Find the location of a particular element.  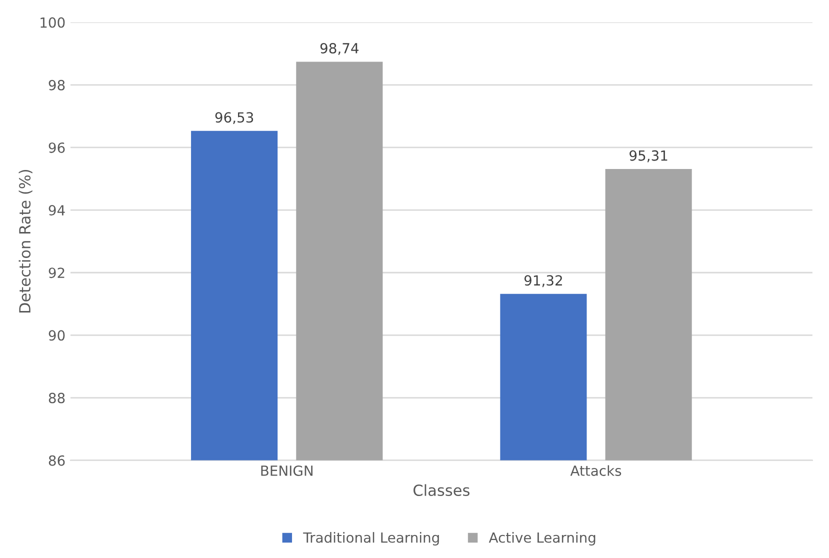

x-tick-label: Attacks is located at coordinates (596, 470).